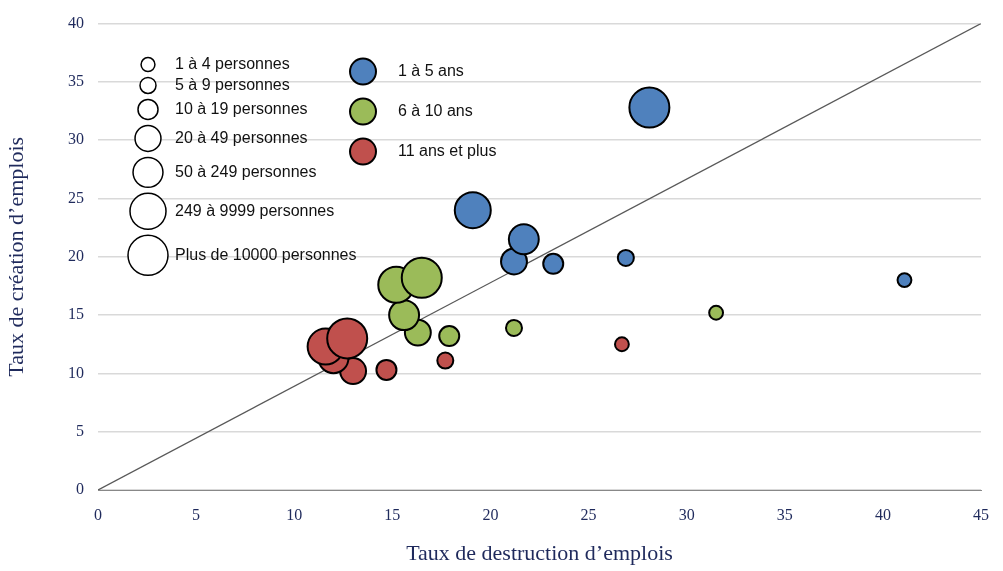  Describe the element at coordinates (76, 81) in the screenshot. I see `y-tick-label: 35` at that location.